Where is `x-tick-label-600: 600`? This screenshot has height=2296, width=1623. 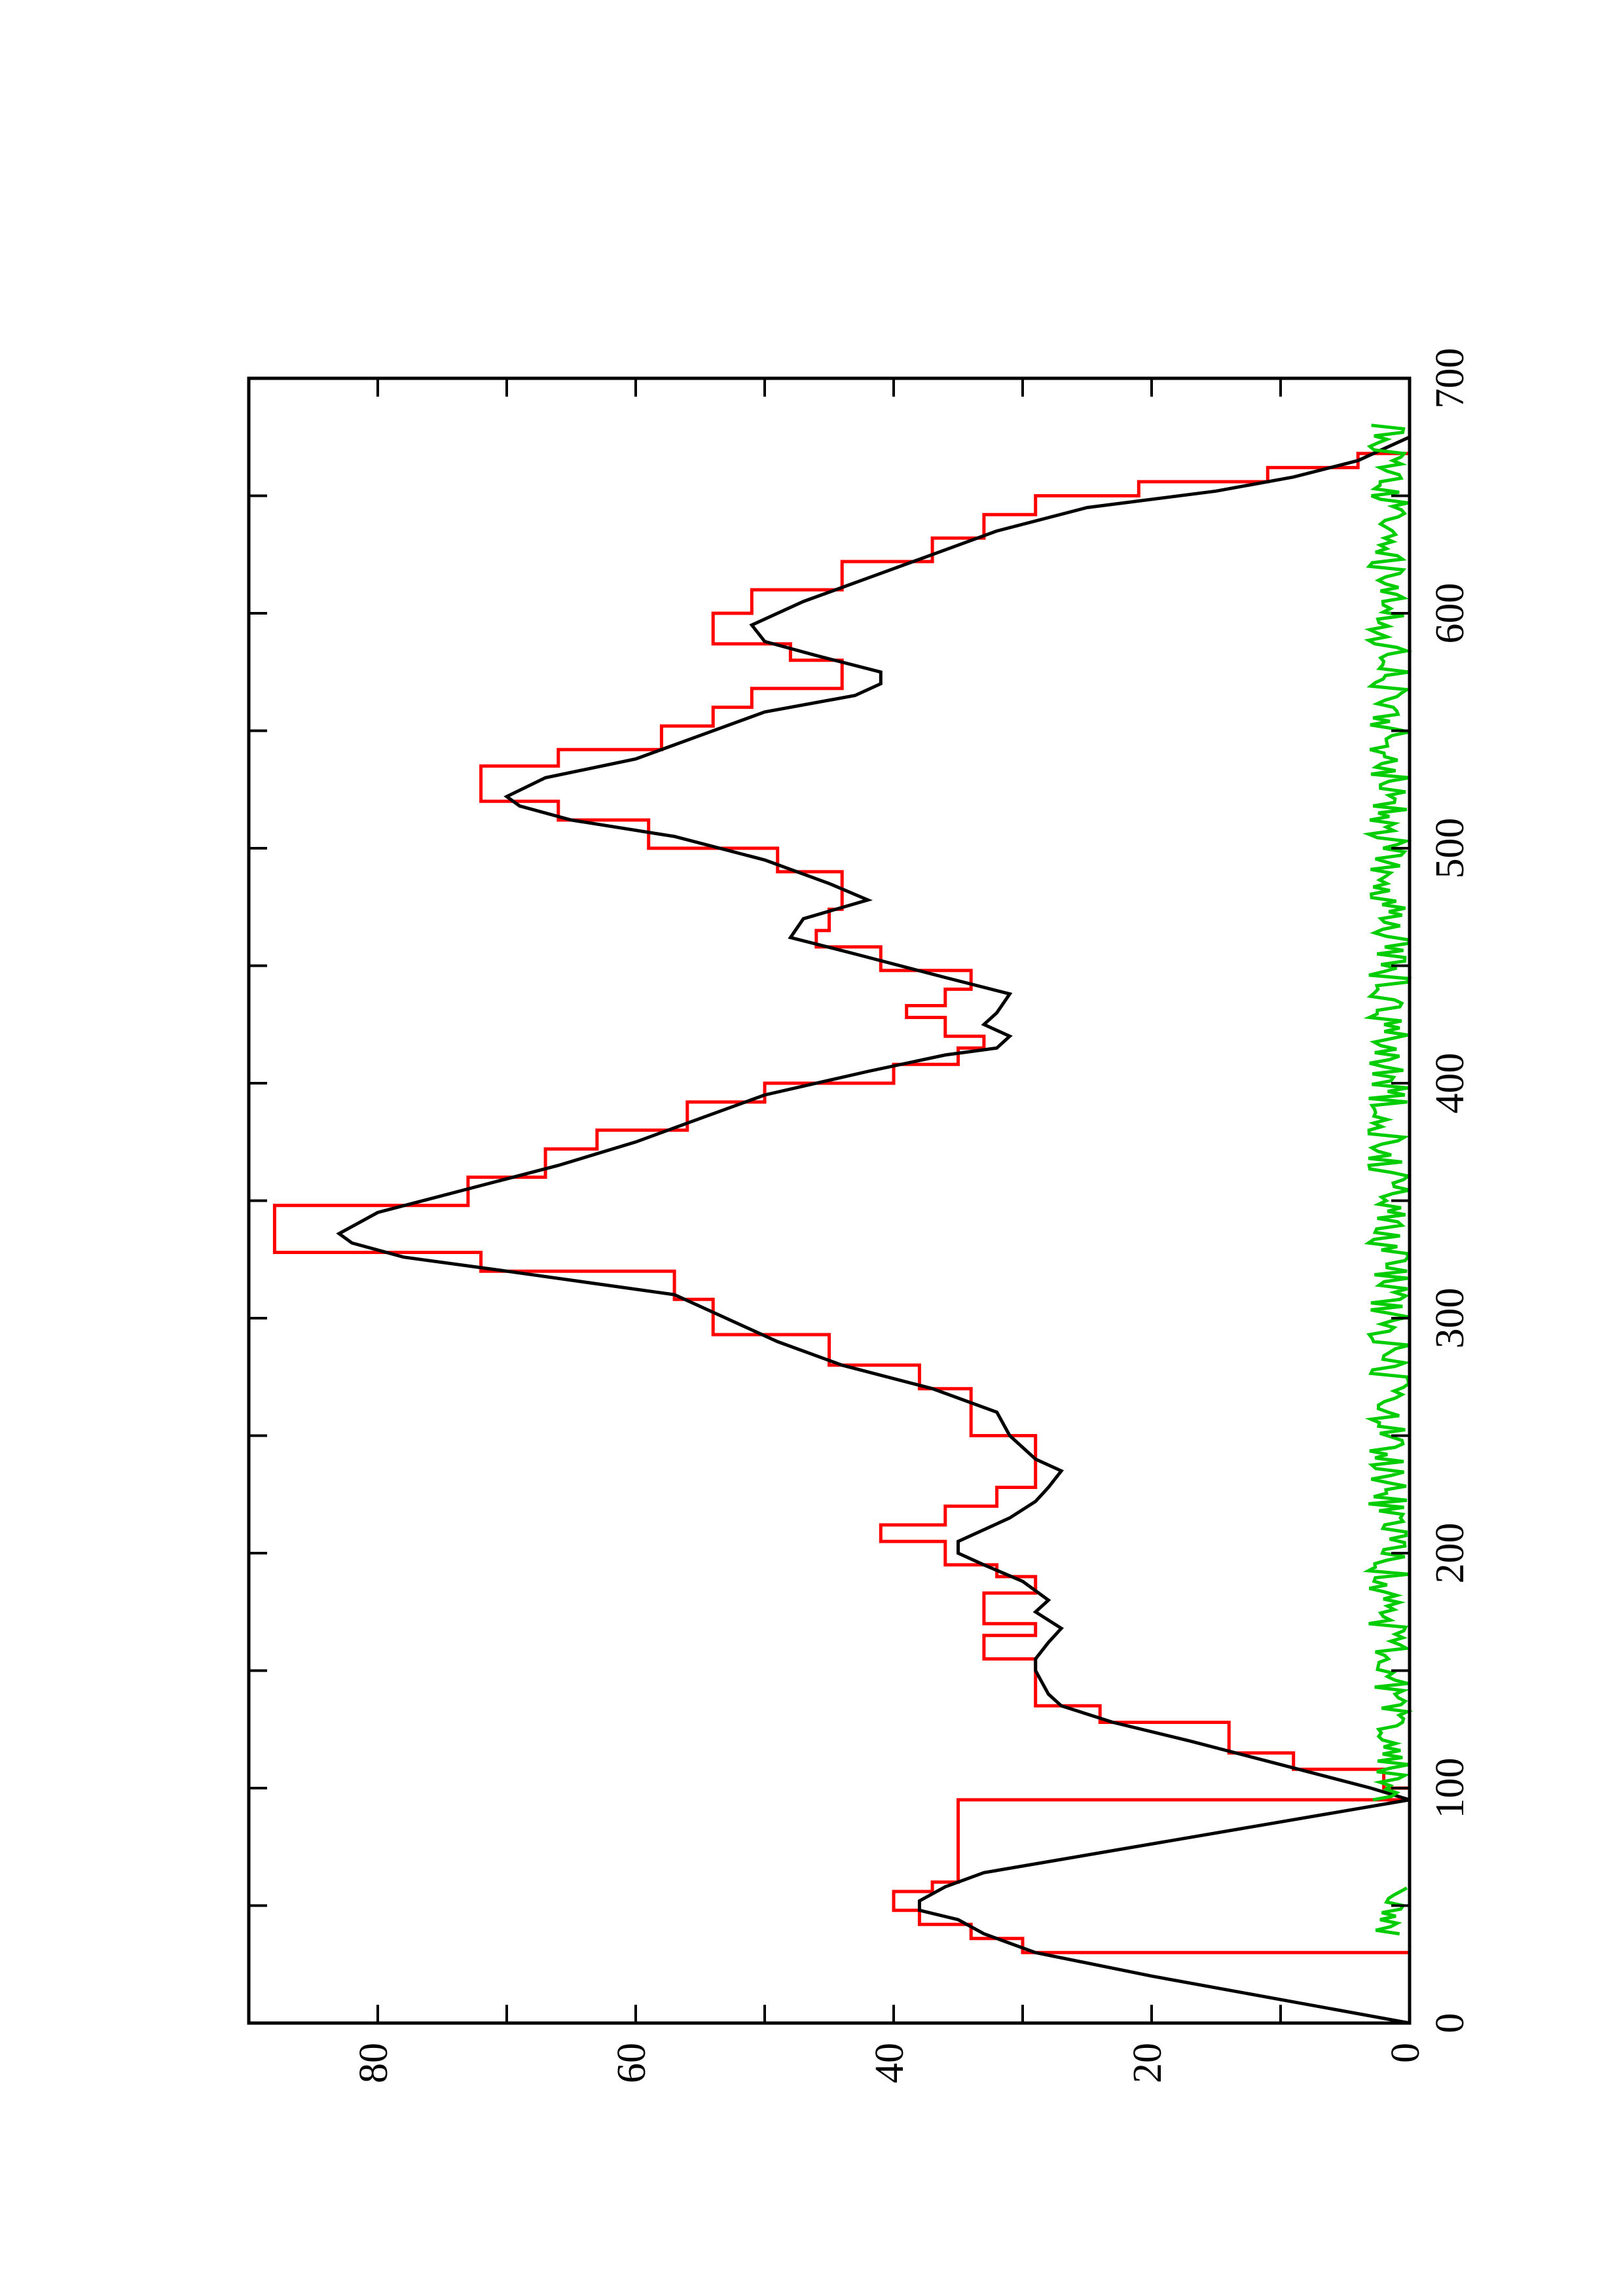 x-tick-label-600: 600 is located at coordinates (1450, 613).